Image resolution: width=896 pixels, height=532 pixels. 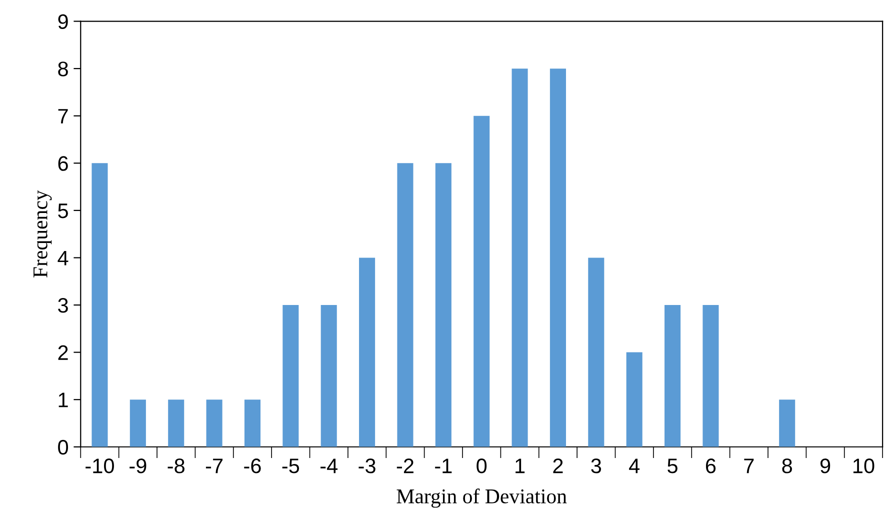 I want to click on x-tick-label: 2, so click(x=558, y=466).